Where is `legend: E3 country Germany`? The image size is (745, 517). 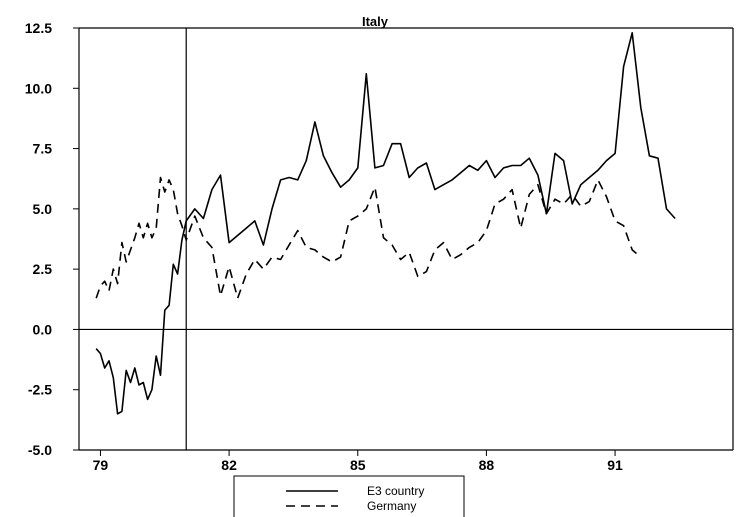
legend: E3 country Germany is located at coordinates (349, 496).